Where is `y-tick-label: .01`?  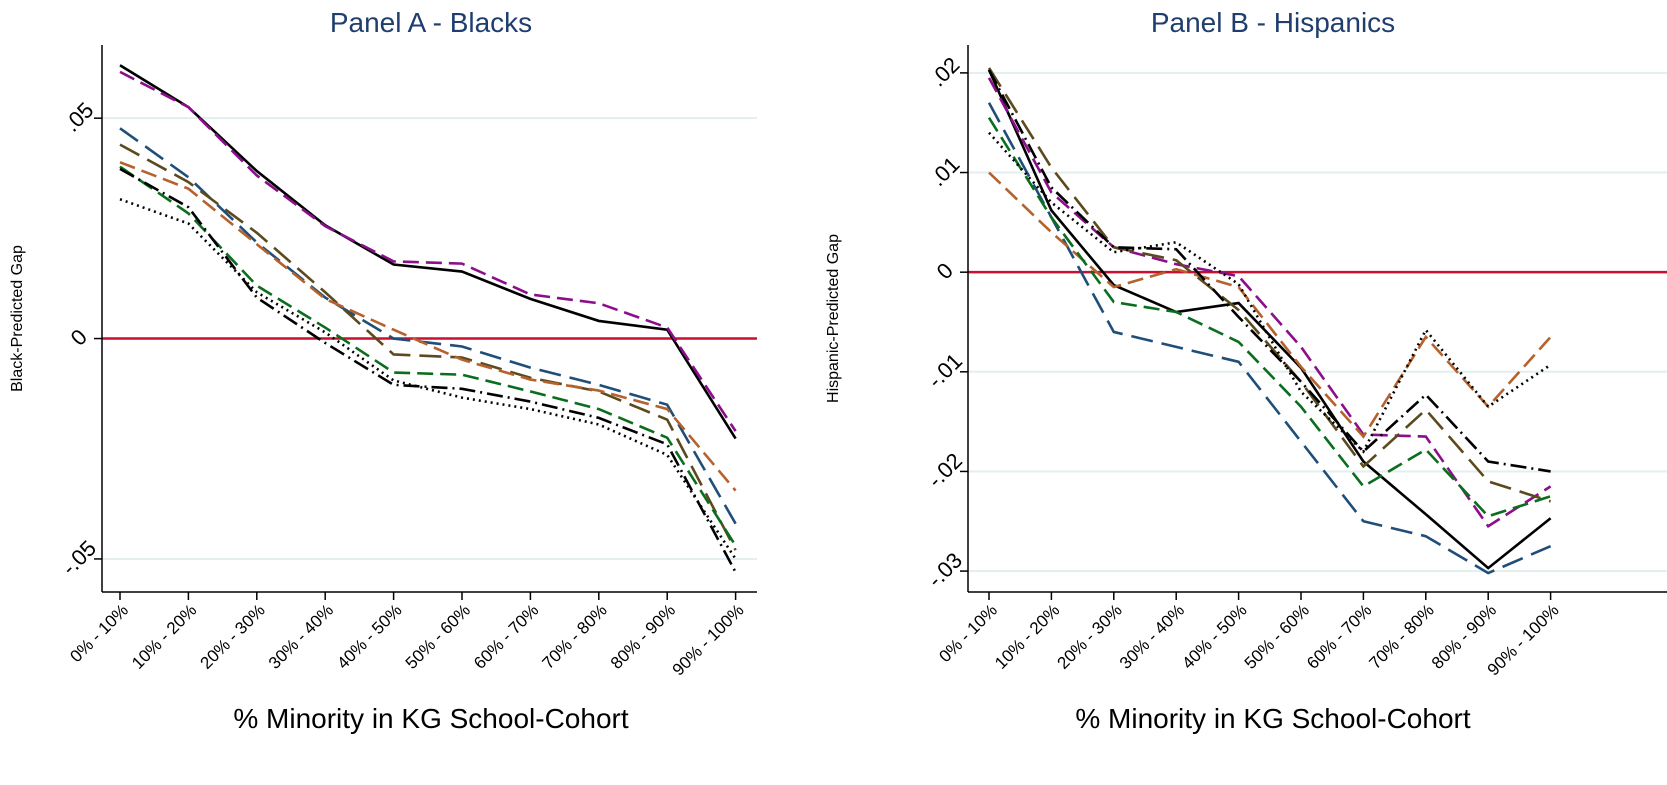
y-tick-label: .01 is located at coordinates (944, 171).